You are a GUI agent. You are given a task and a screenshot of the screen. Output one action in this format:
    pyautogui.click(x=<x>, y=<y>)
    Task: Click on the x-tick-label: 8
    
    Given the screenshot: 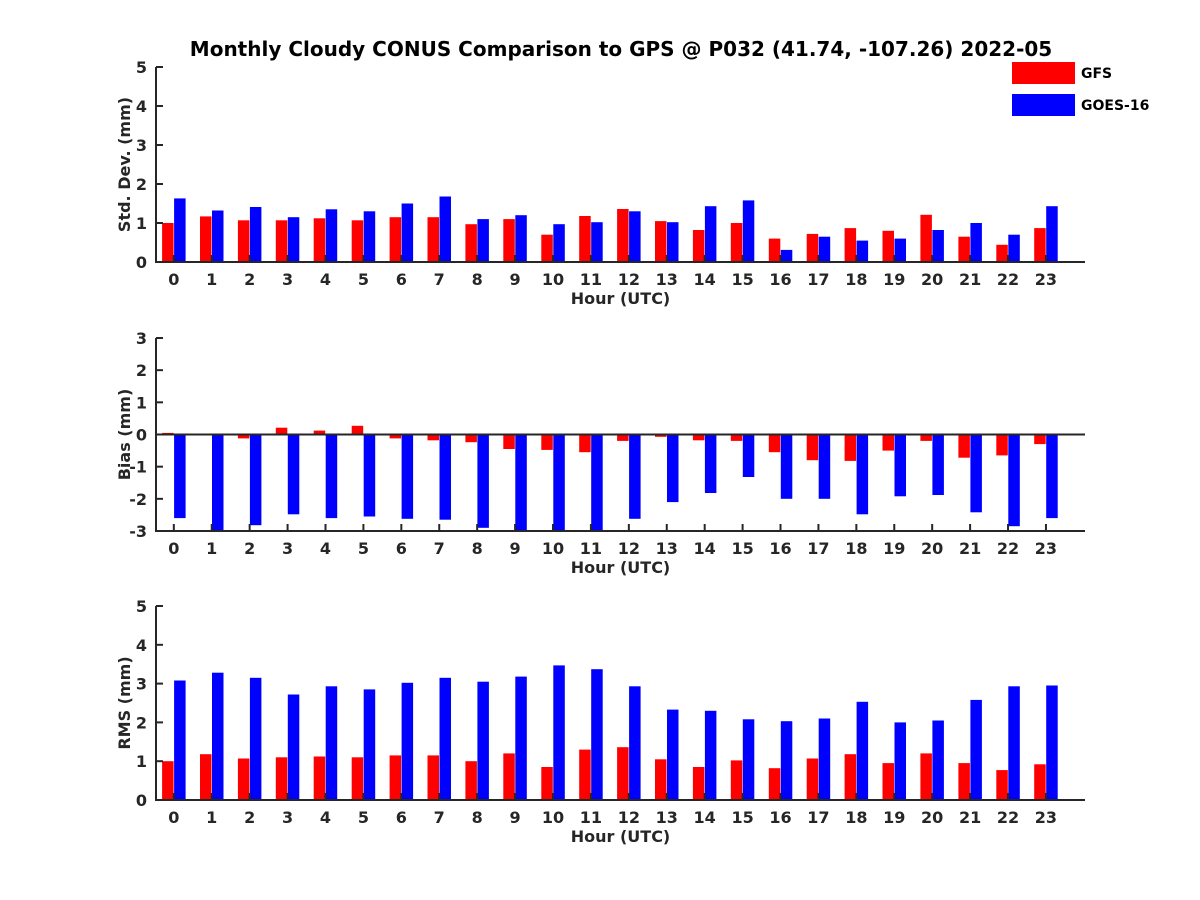 What is the action you would take?
    pyautogui.click(x=477, y=548)
    